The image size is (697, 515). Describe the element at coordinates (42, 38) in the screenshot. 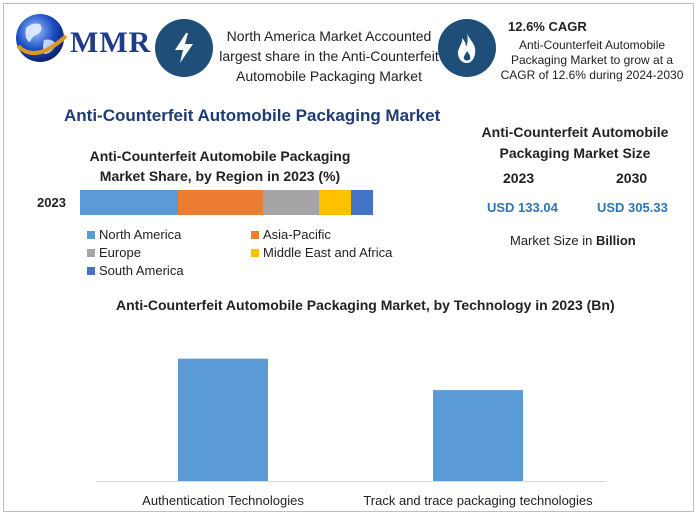

I see `globe-icon` at that location.